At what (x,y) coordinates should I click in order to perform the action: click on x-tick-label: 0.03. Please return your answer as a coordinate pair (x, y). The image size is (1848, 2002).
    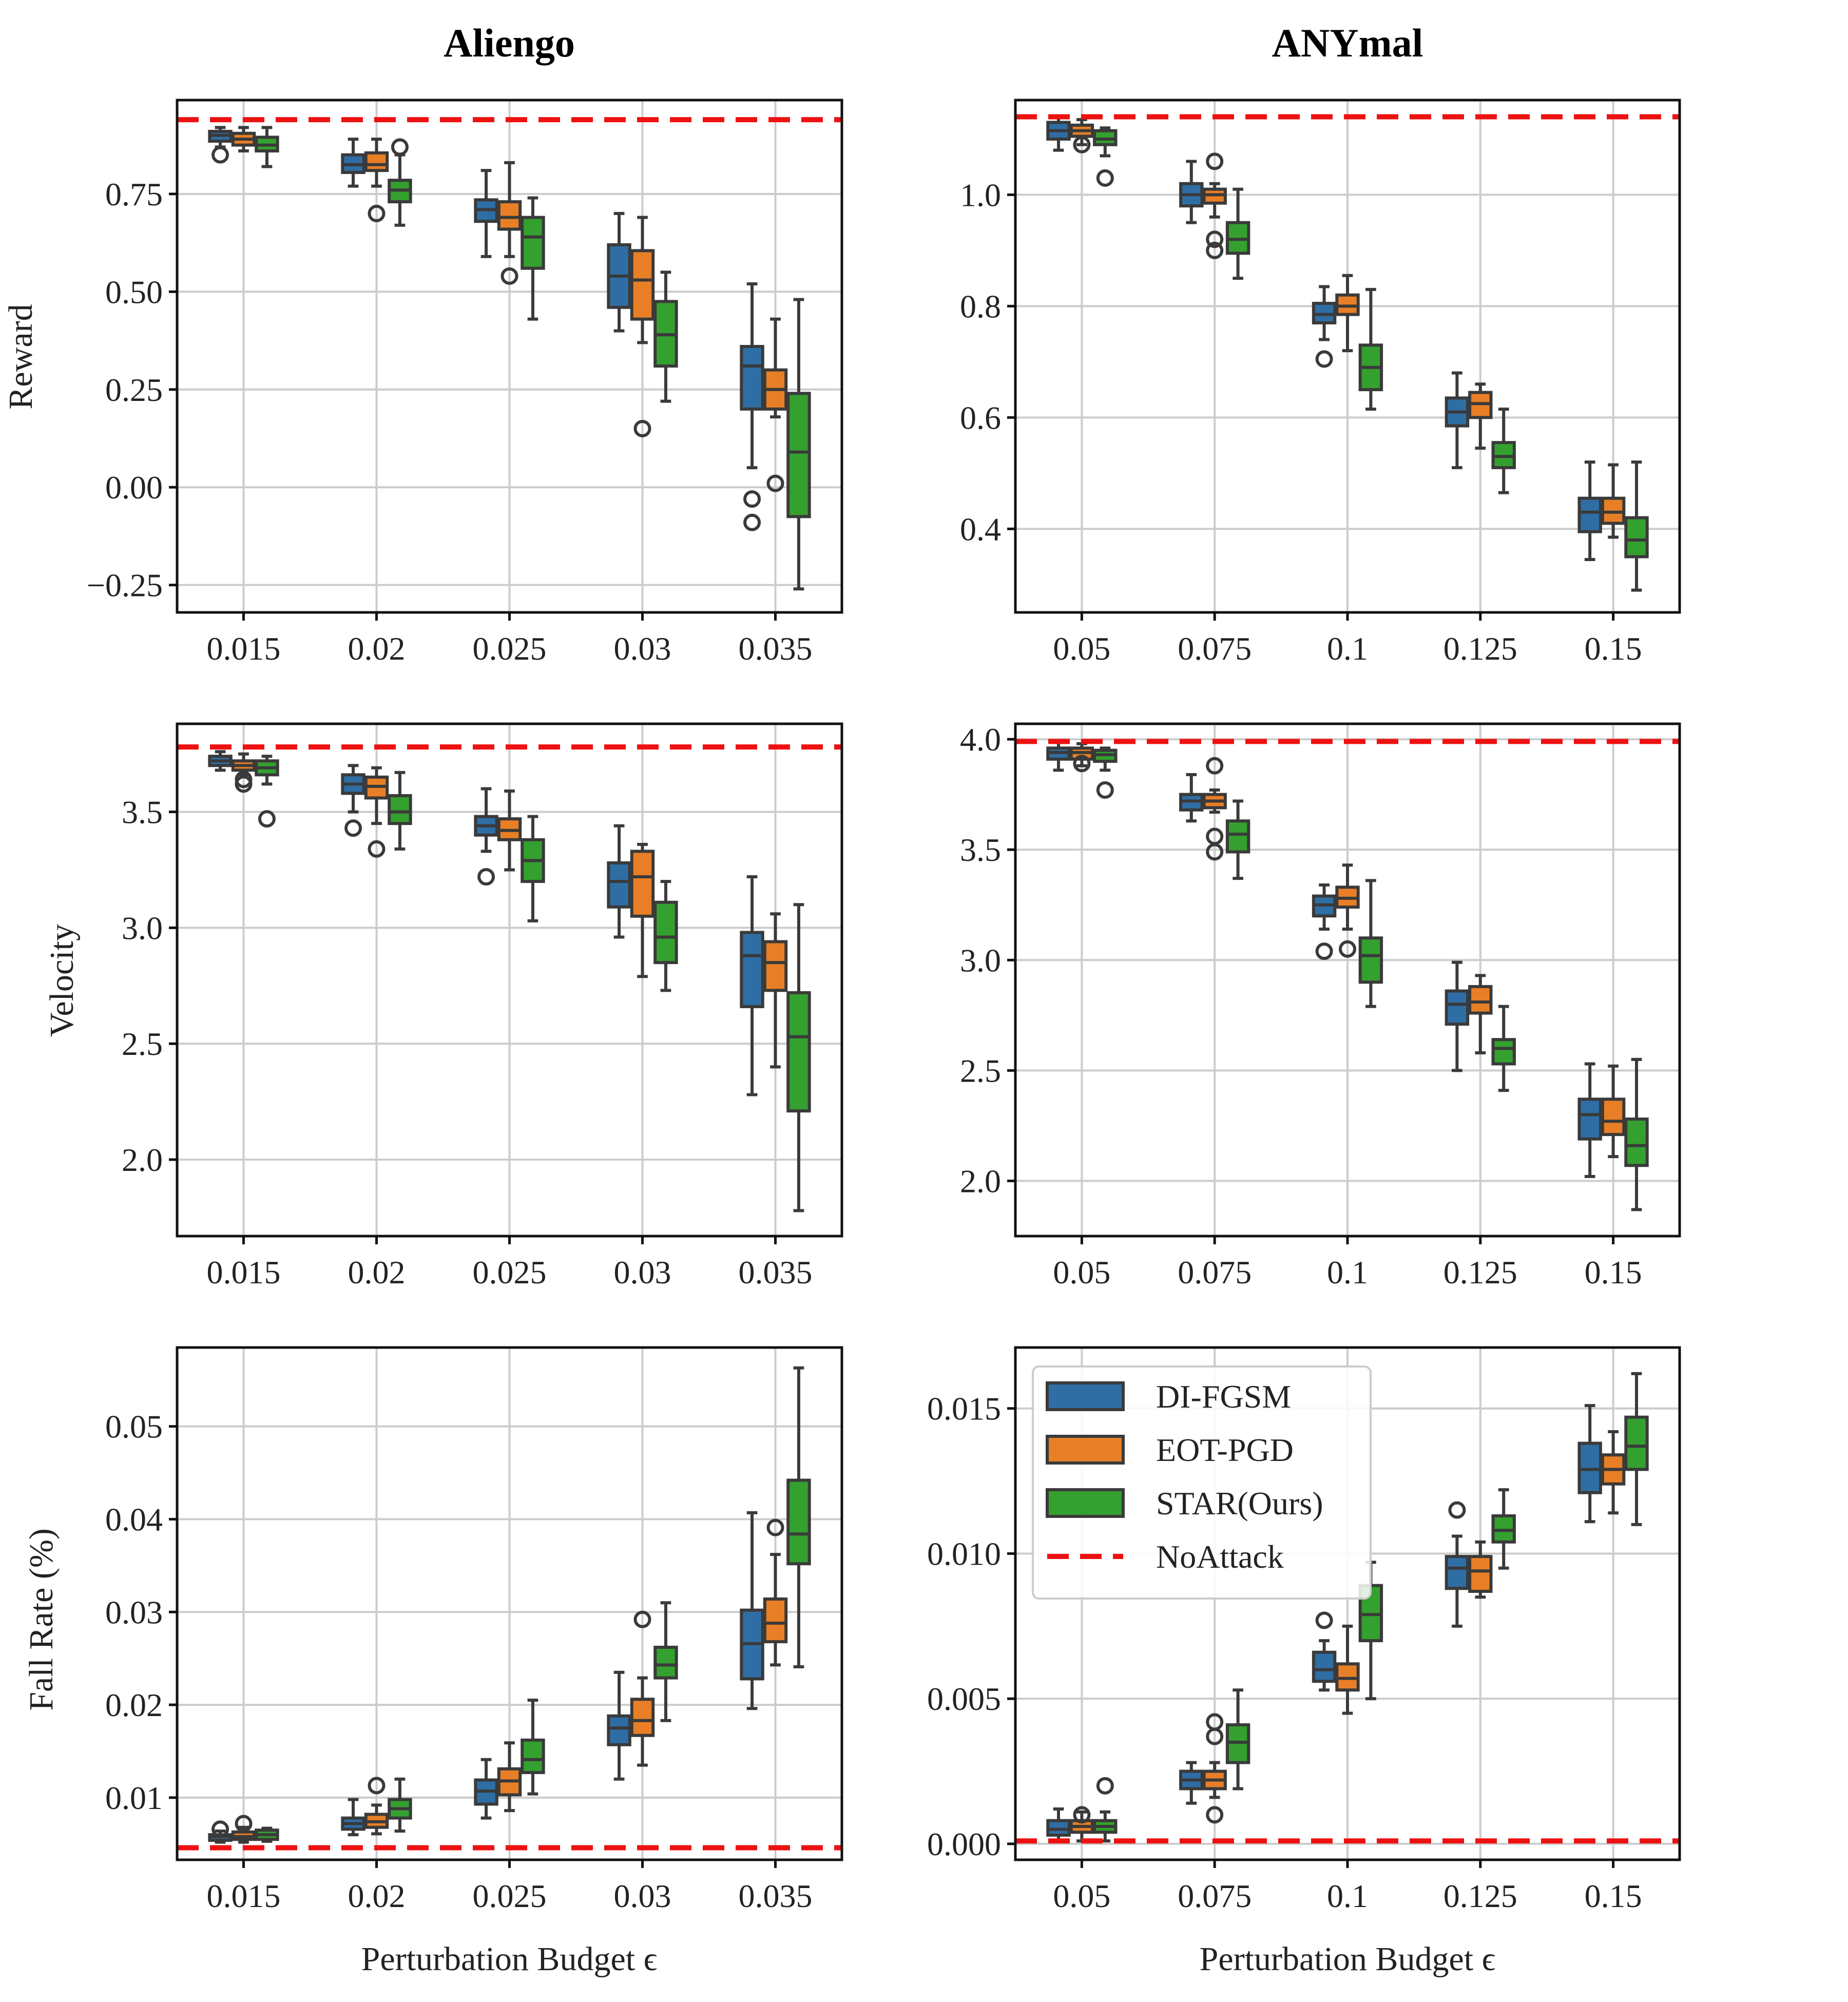
    Looking at the image, I should click on (642, 1896).